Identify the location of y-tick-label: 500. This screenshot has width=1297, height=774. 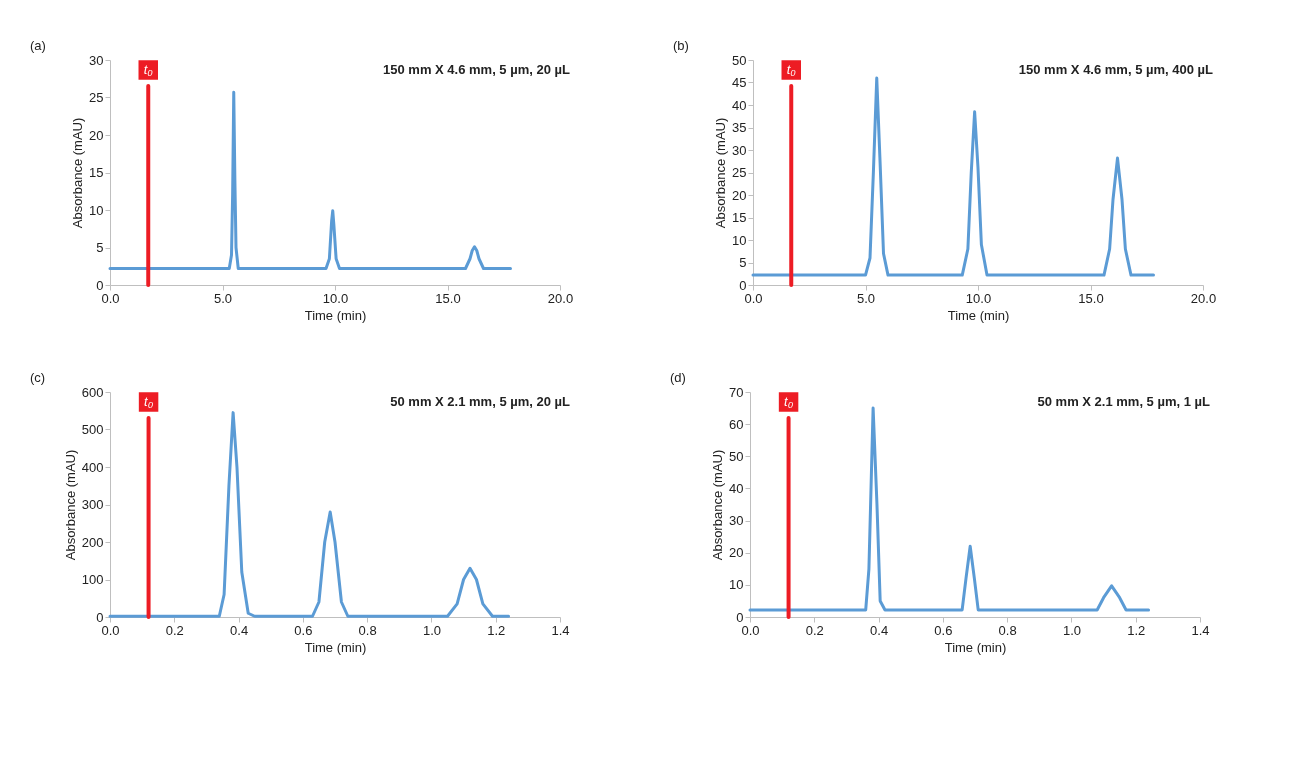
(92, 429).